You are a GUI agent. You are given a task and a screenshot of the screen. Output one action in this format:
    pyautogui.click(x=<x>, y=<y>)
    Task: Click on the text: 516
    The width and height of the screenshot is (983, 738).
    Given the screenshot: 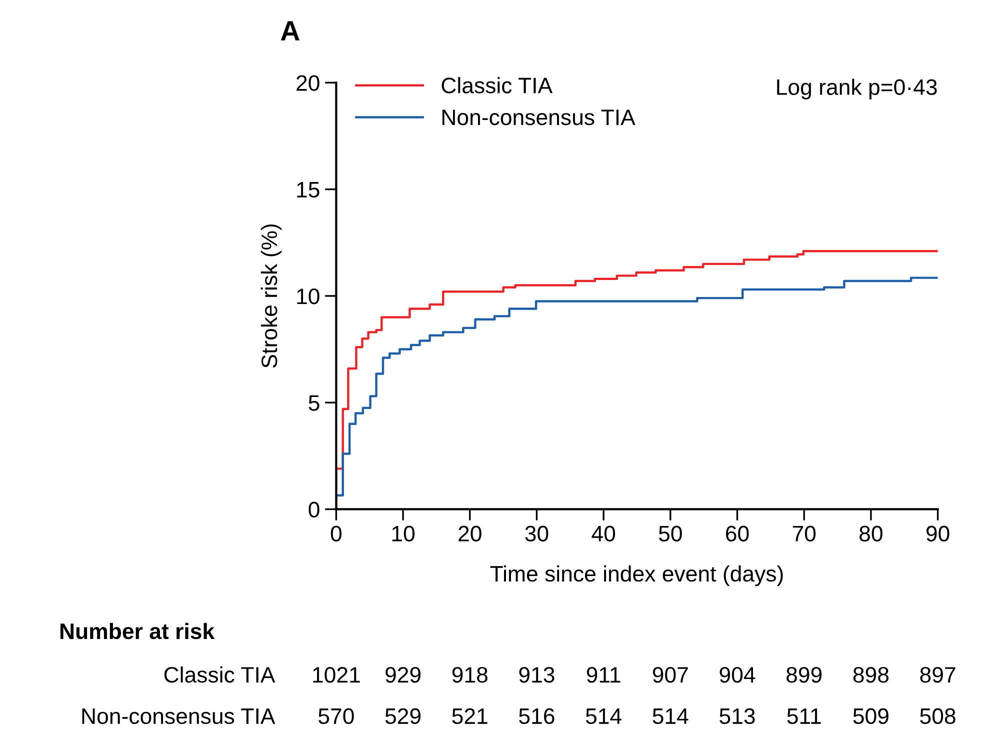 What is the action you would take?
    pyautogui.click(x=536, y=716)
    